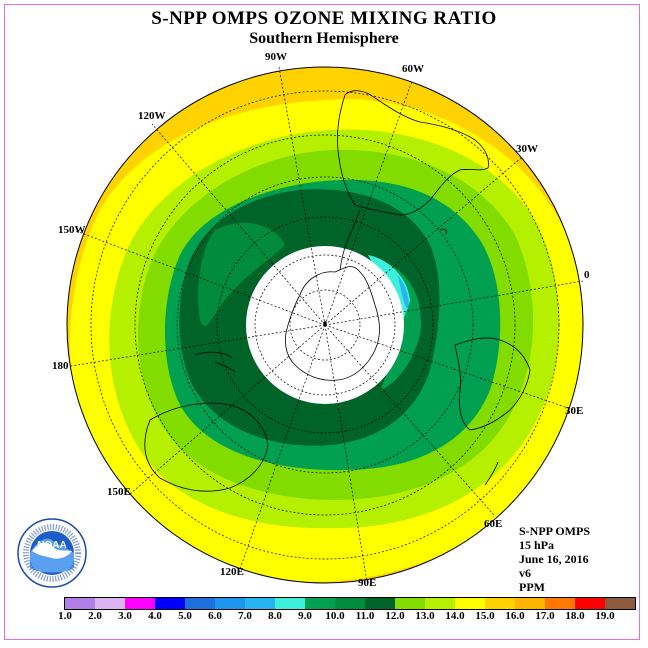  I want to click on lon-label-120e: 120E, so click(232, 572).